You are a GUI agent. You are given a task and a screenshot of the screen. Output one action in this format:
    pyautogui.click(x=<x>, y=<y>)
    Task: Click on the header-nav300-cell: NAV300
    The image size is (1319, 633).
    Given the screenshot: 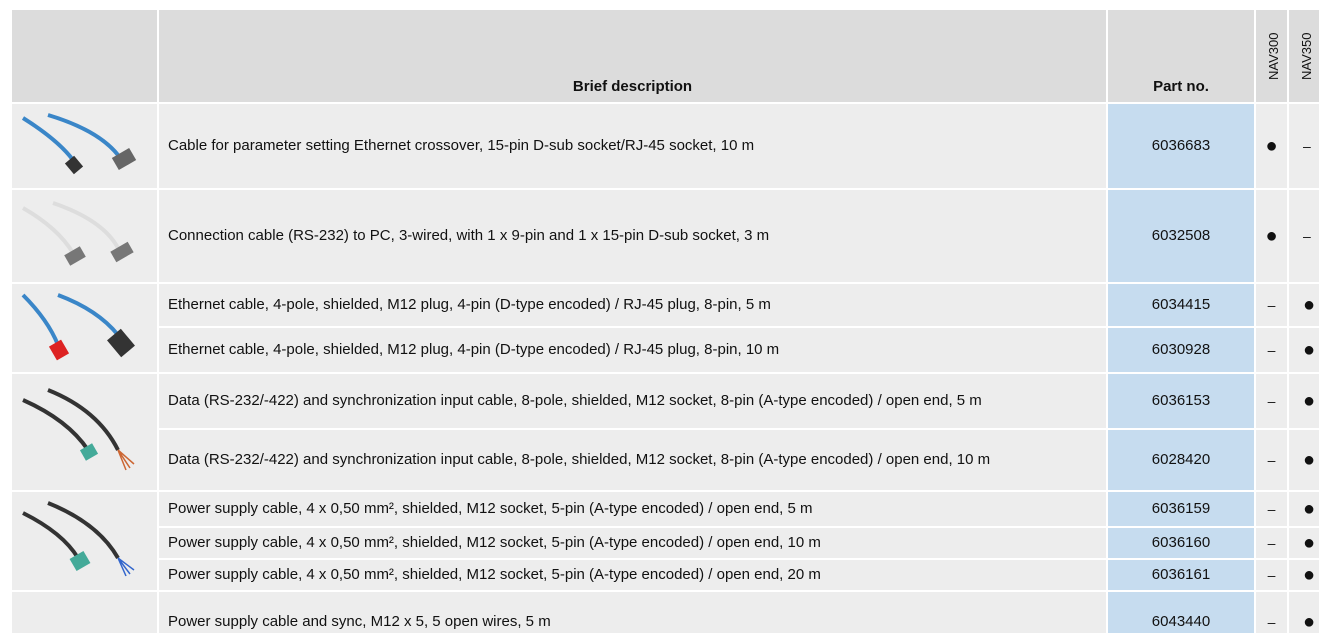 What is the action you would take?
    pyautogui.click(x=1271, y=56)
    